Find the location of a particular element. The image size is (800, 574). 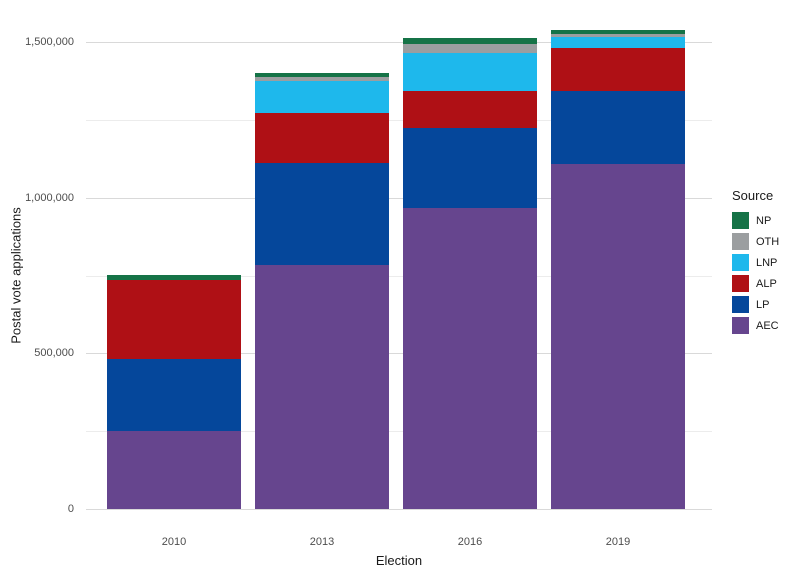

y-axis-title: Postal vote applications is located at coordinates (16, 275).